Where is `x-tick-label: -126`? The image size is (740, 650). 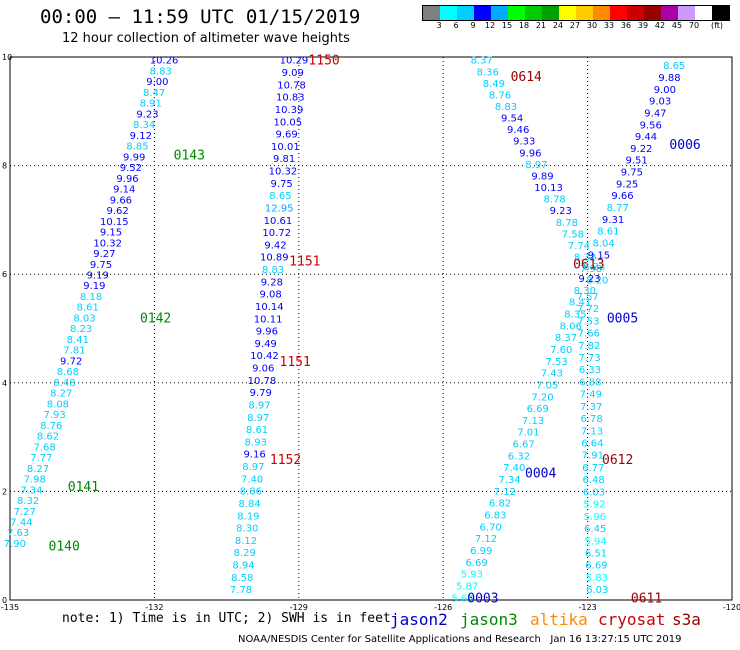 x-tick-label: -126 is located at coordinates (443, 607).